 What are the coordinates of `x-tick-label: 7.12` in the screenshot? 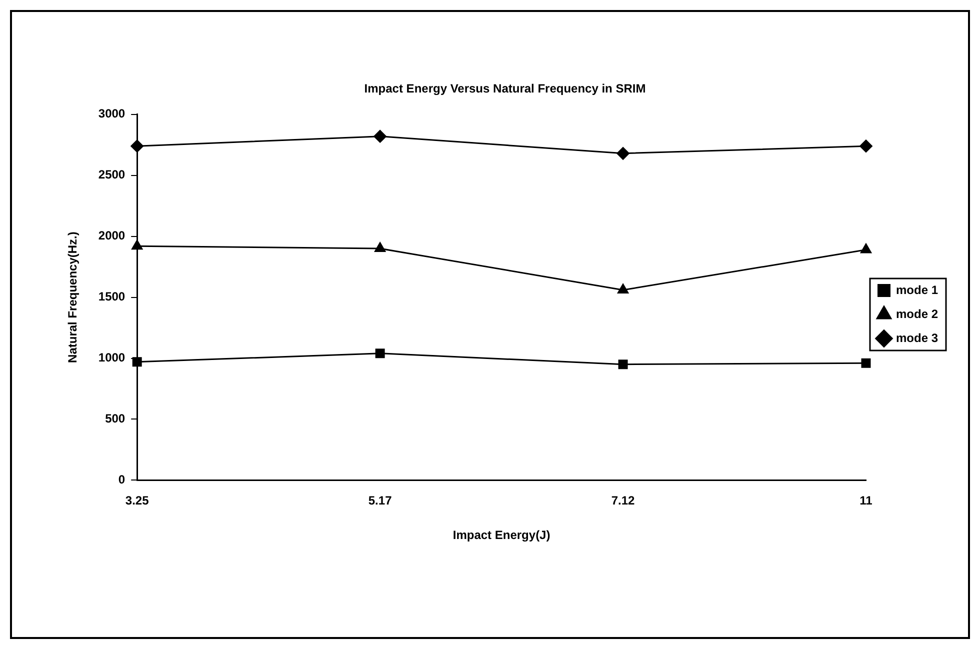 It's located at (623, 501).